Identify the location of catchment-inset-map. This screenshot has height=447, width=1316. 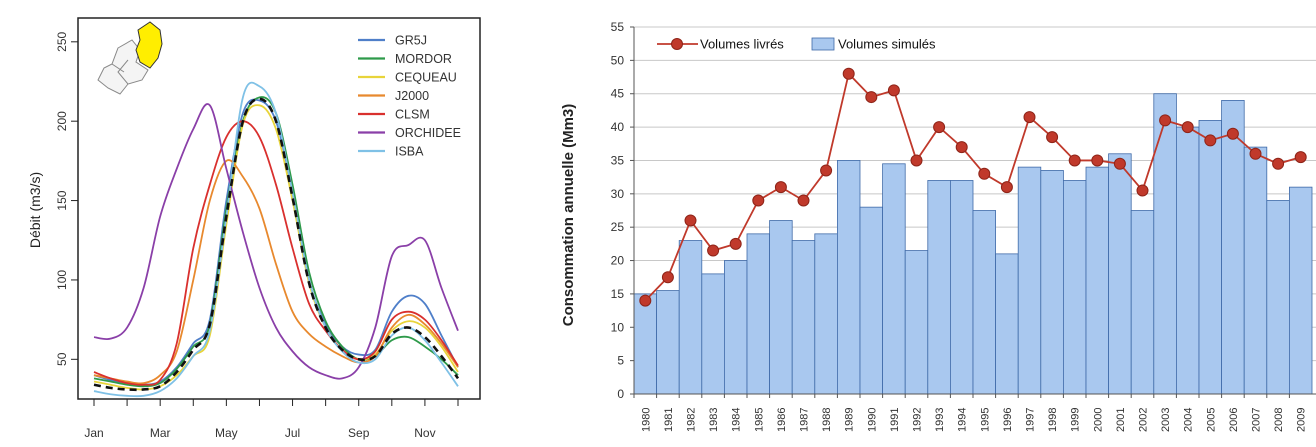
(130, 58).